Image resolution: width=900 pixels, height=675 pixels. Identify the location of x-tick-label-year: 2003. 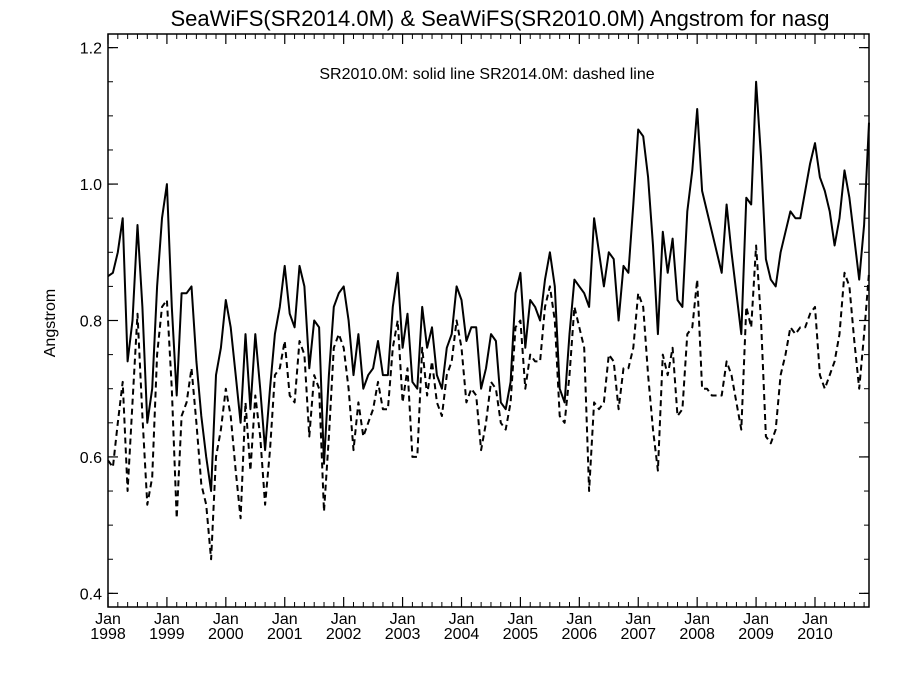
(403, 634).